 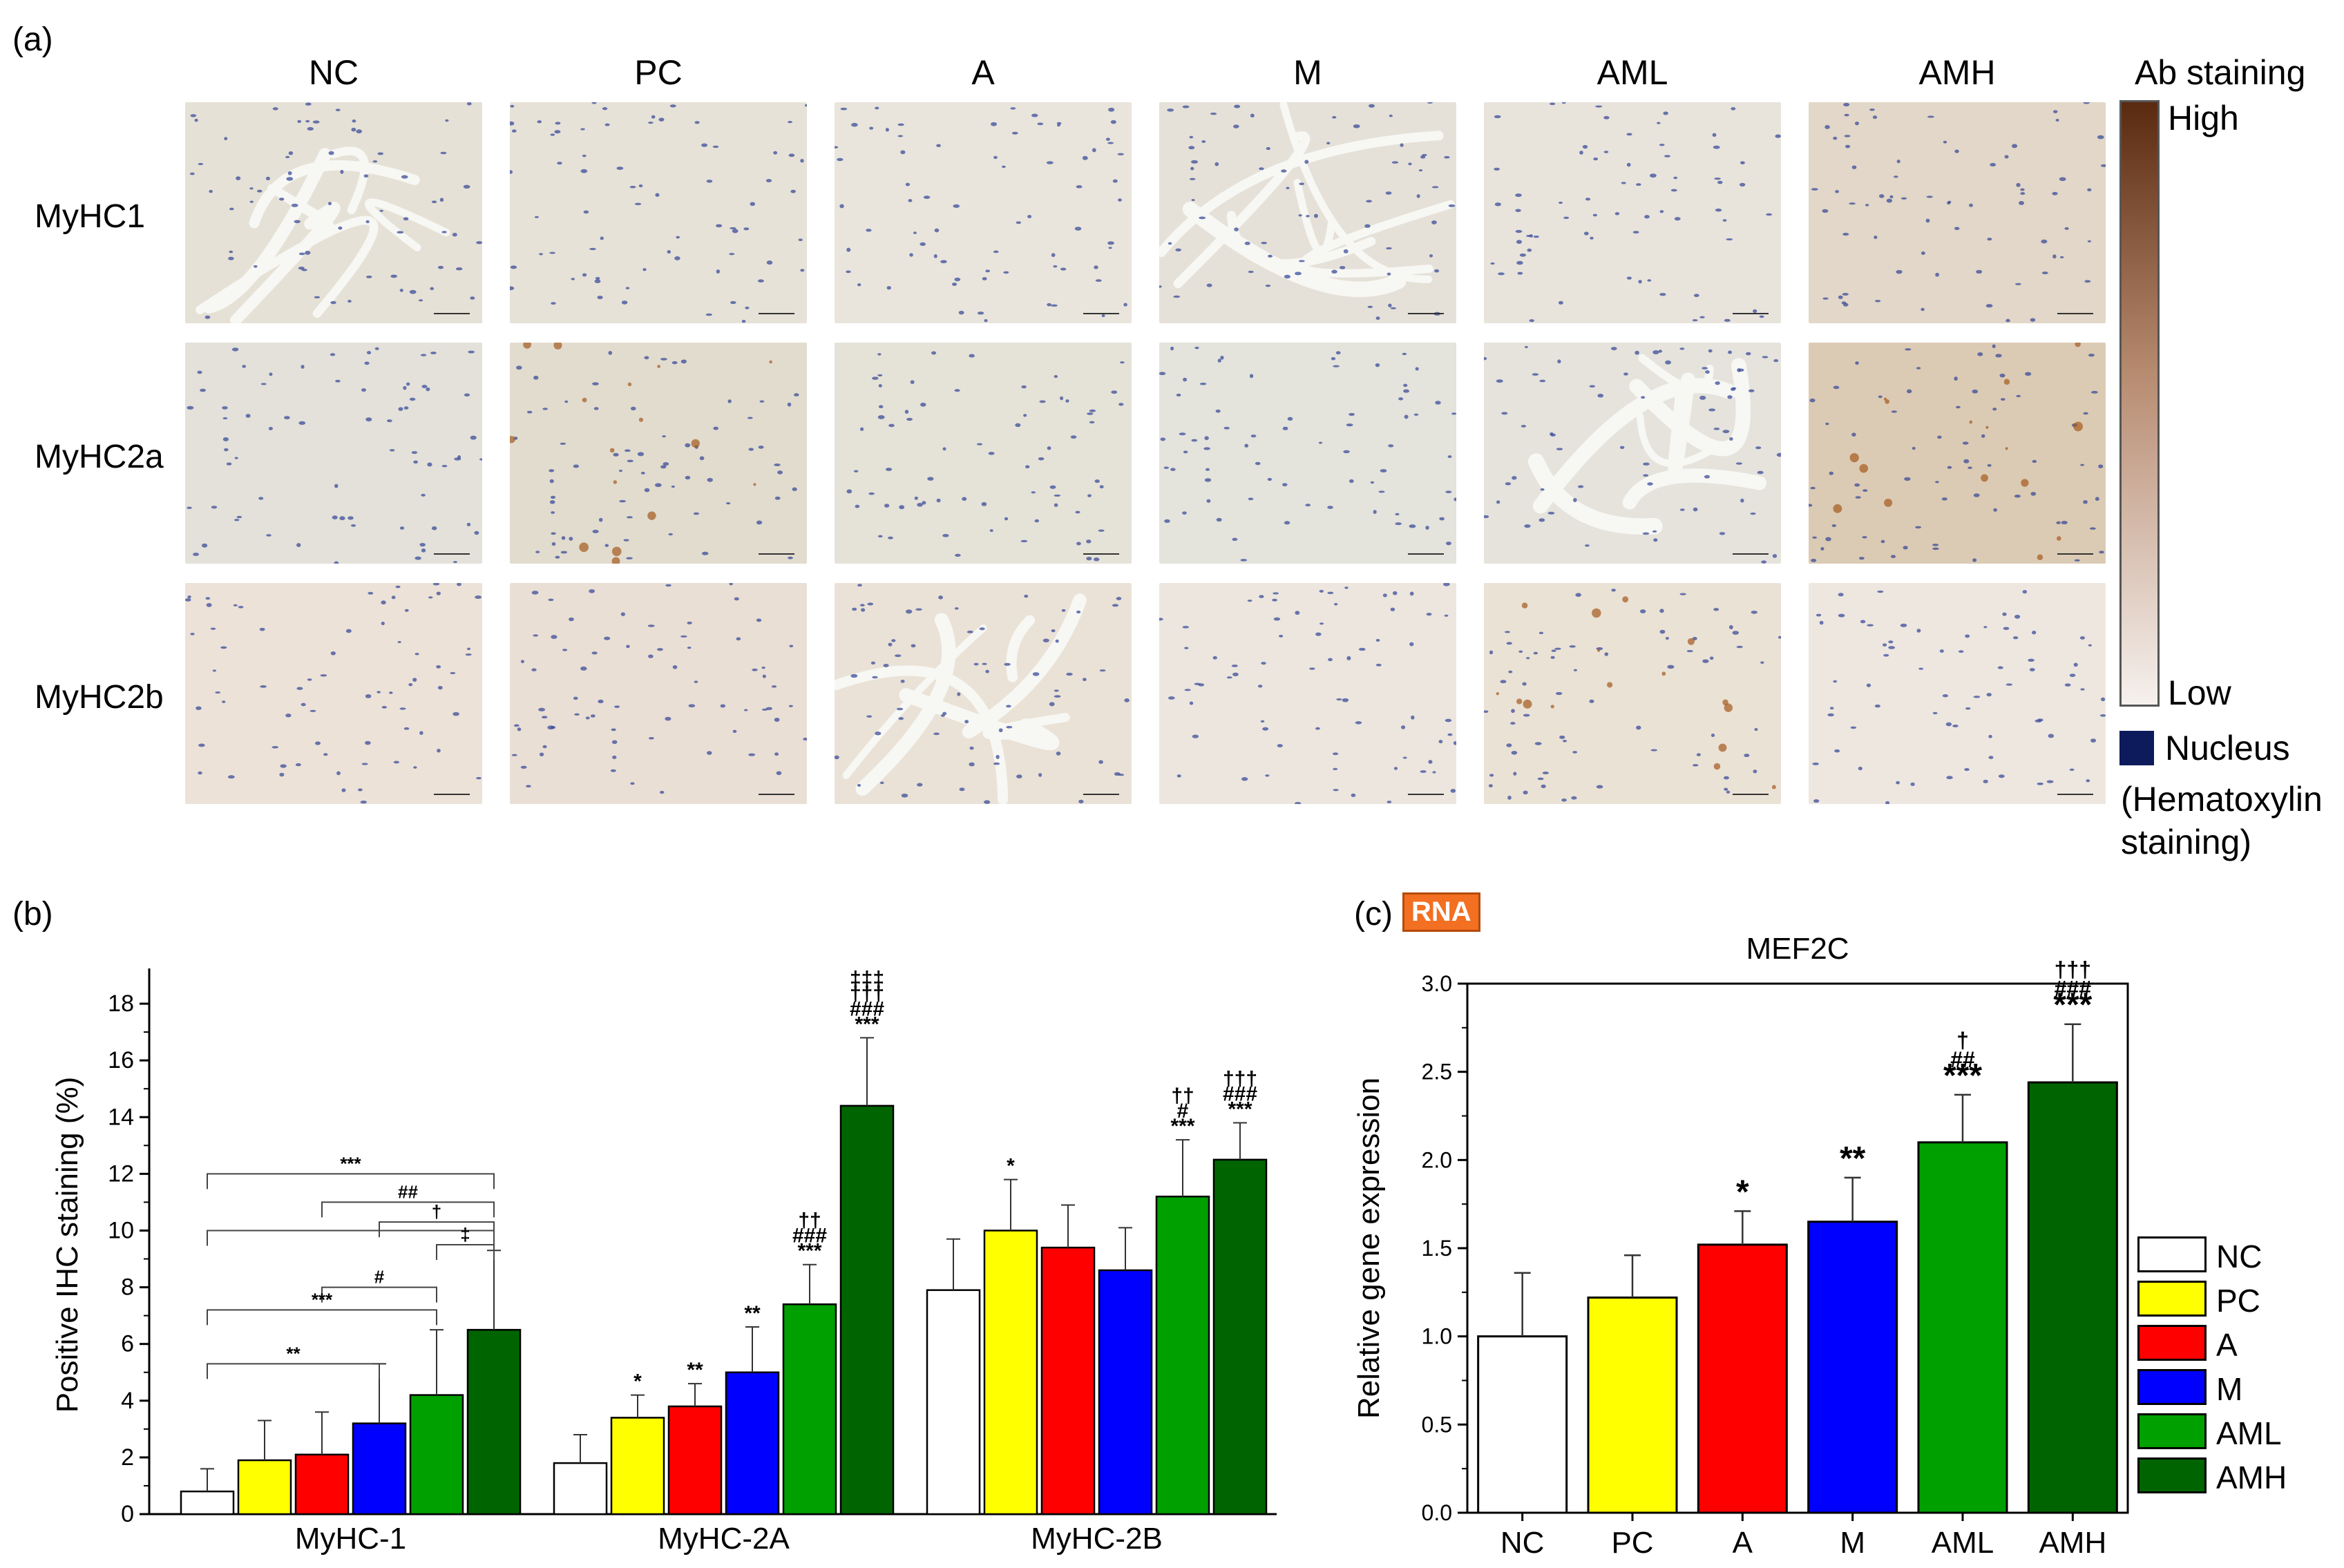 What do you see at coordinates (1437, 1512) in the screenshot?
I see `y-tick-label: 0.0` at bounding box center [1437, 1512].